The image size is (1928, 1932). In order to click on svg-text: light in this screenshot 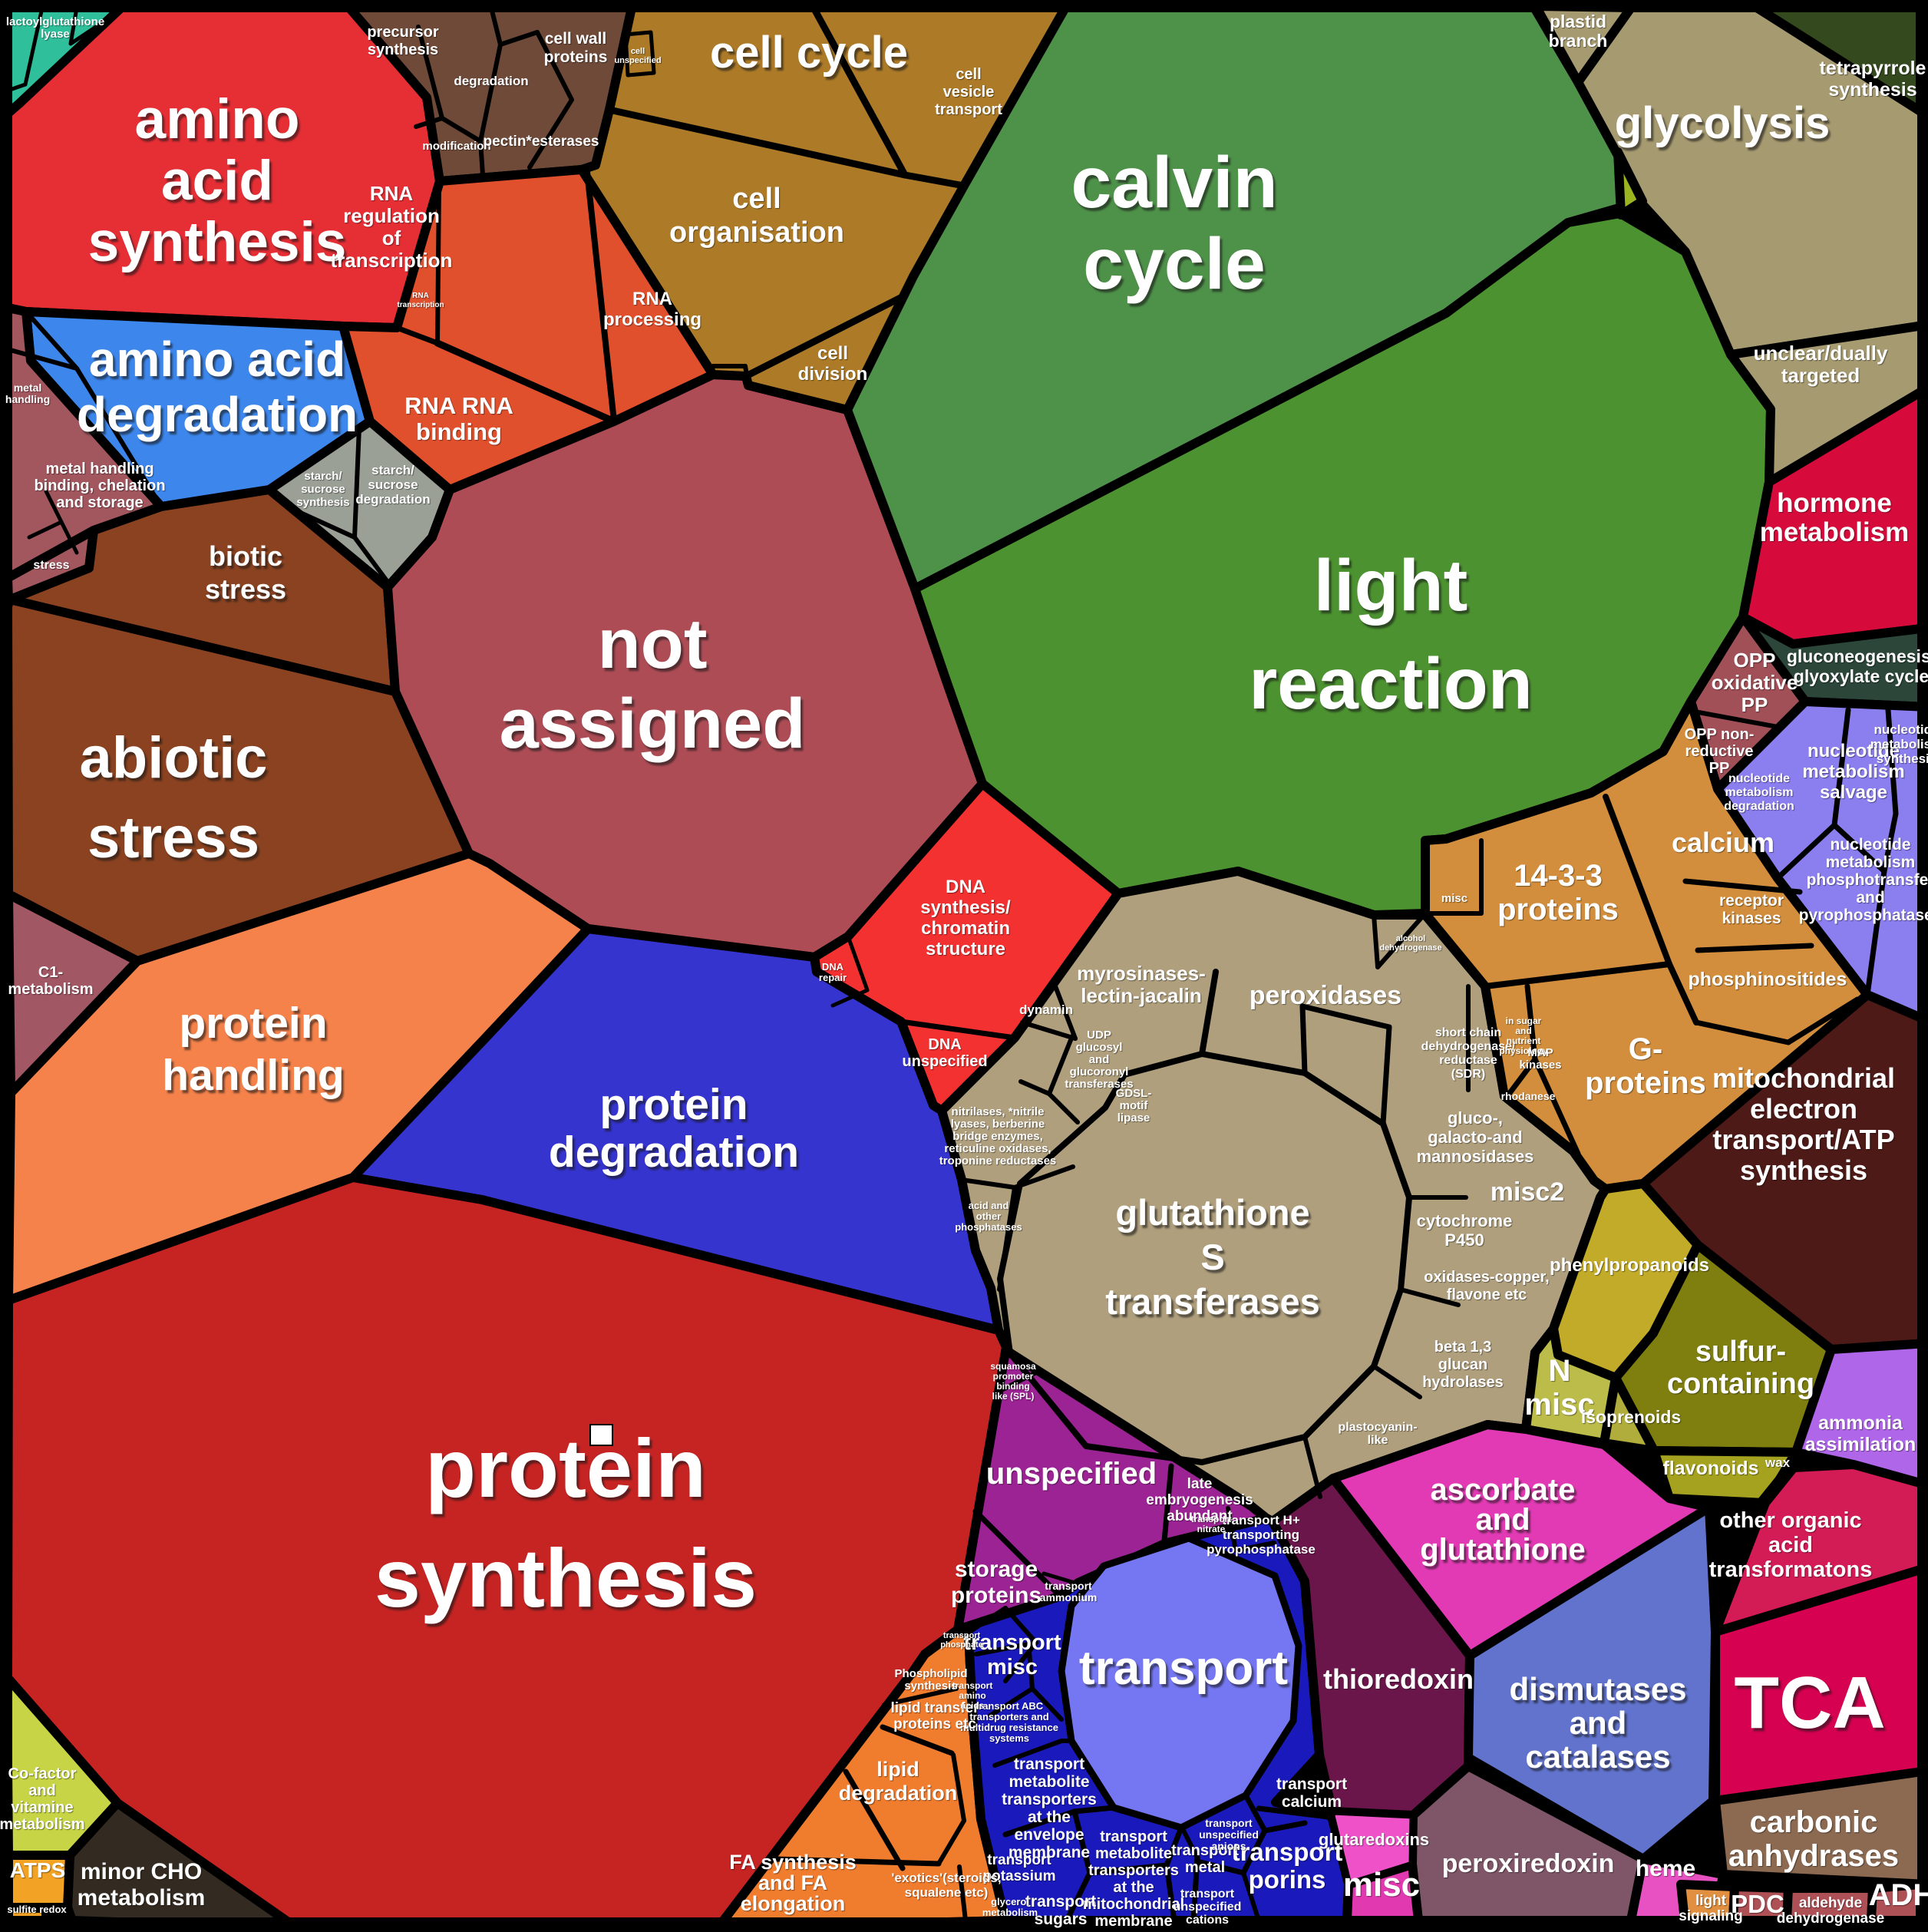, I will do `click(1711, 1901)`.